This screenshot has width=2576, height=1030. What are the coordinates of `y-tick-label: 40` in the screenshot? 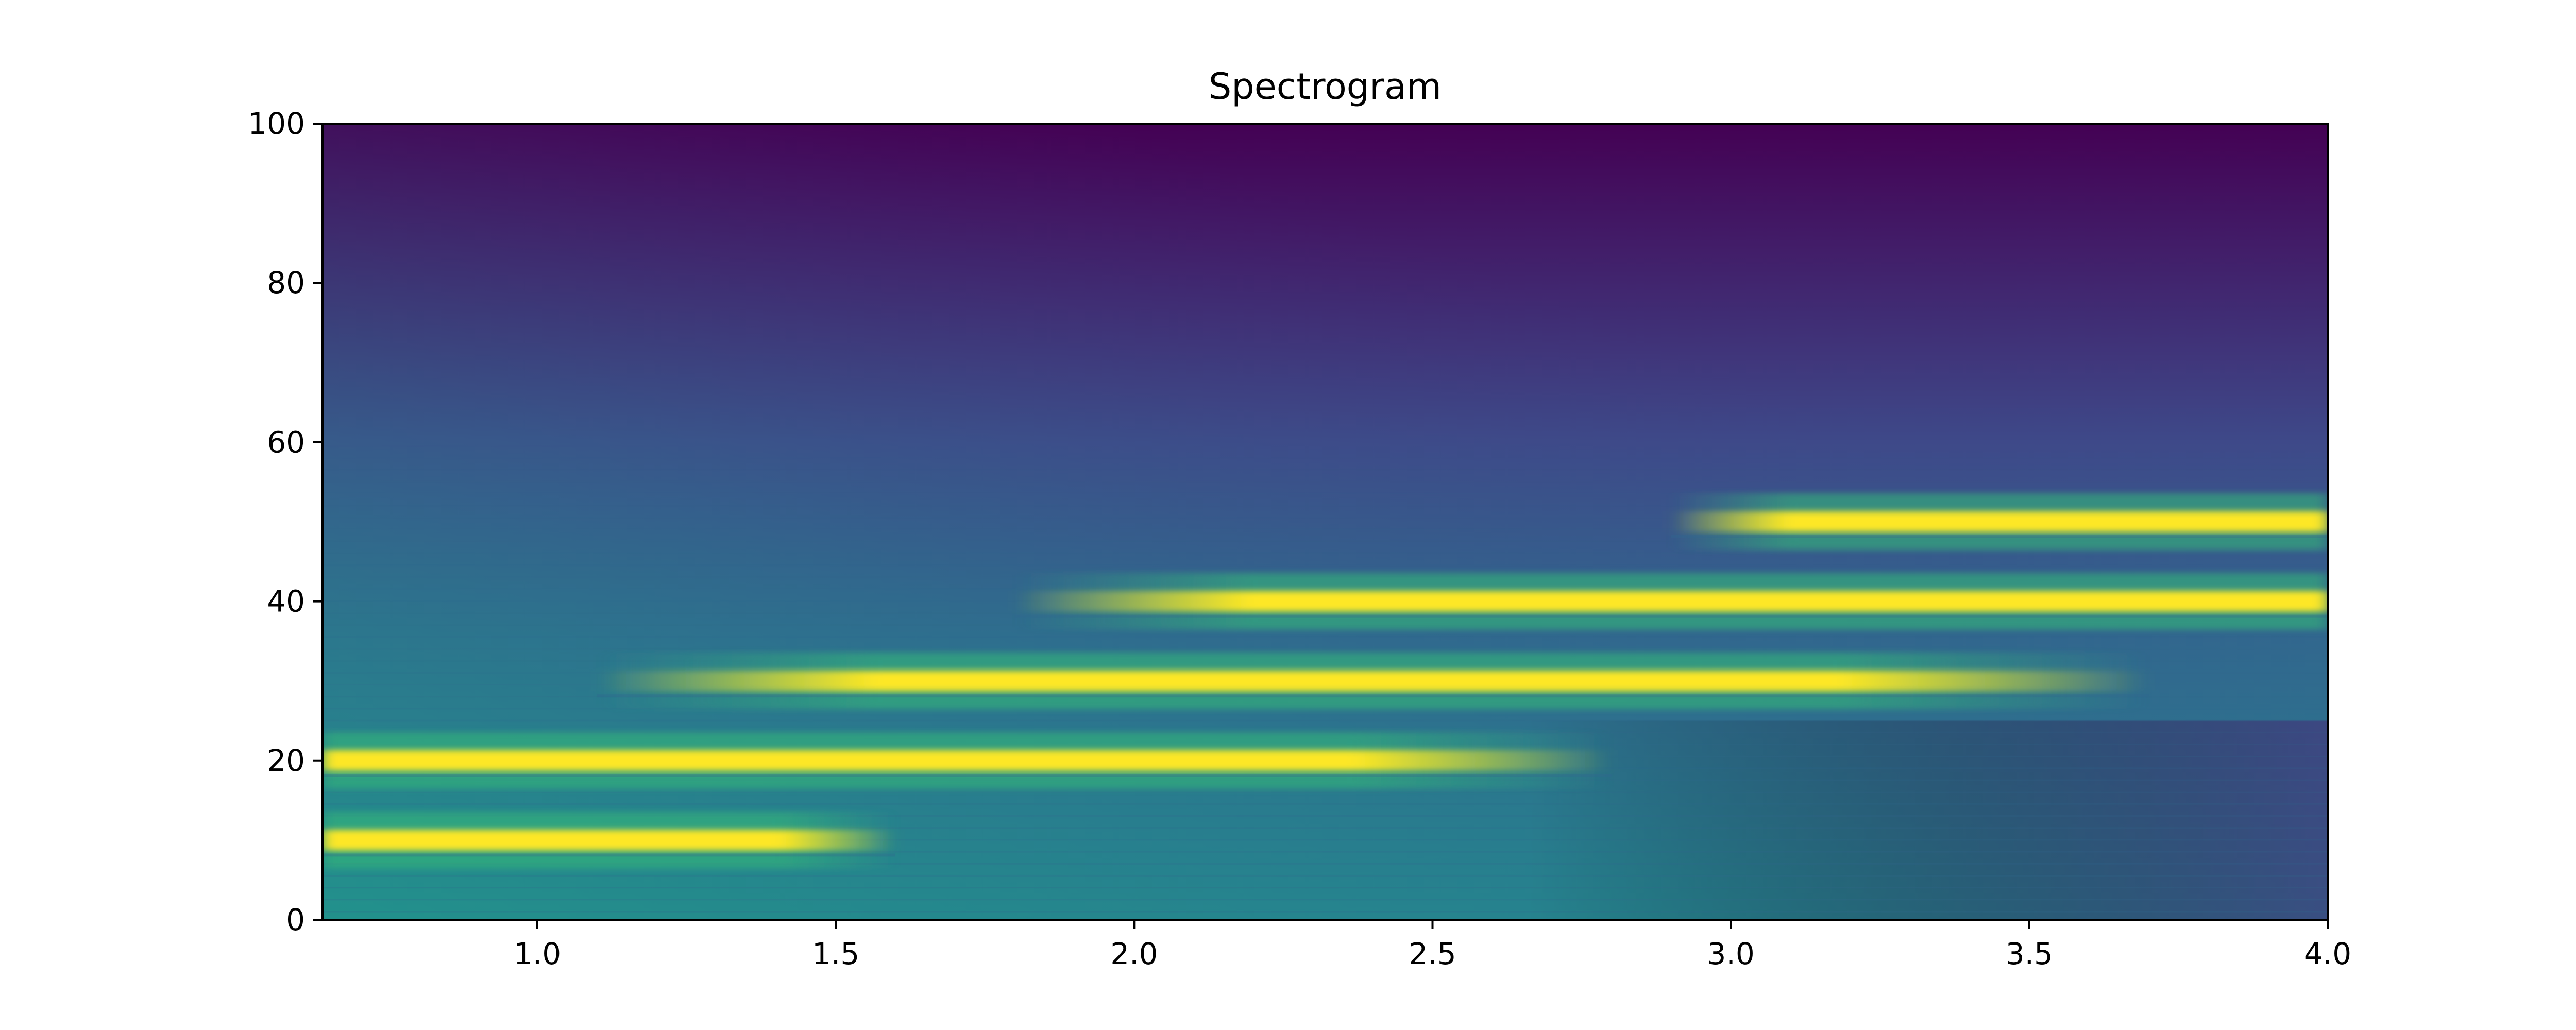 It's located at (286, 601).